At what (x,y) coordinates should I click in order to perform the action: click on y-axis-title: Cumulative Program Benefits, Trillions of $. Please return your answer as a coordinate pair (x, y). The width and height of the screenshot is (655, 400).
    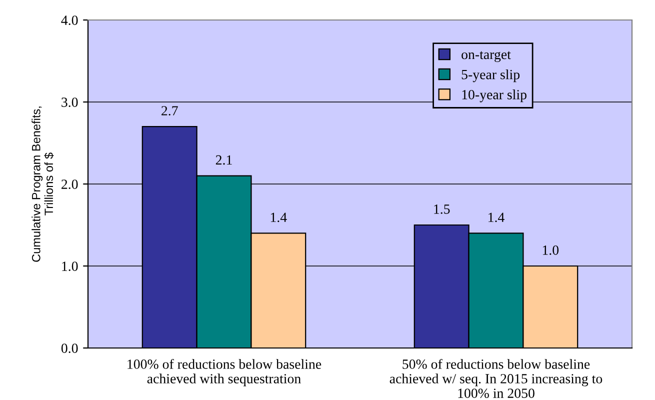
    Looking at the image, I should click on (43, 184).